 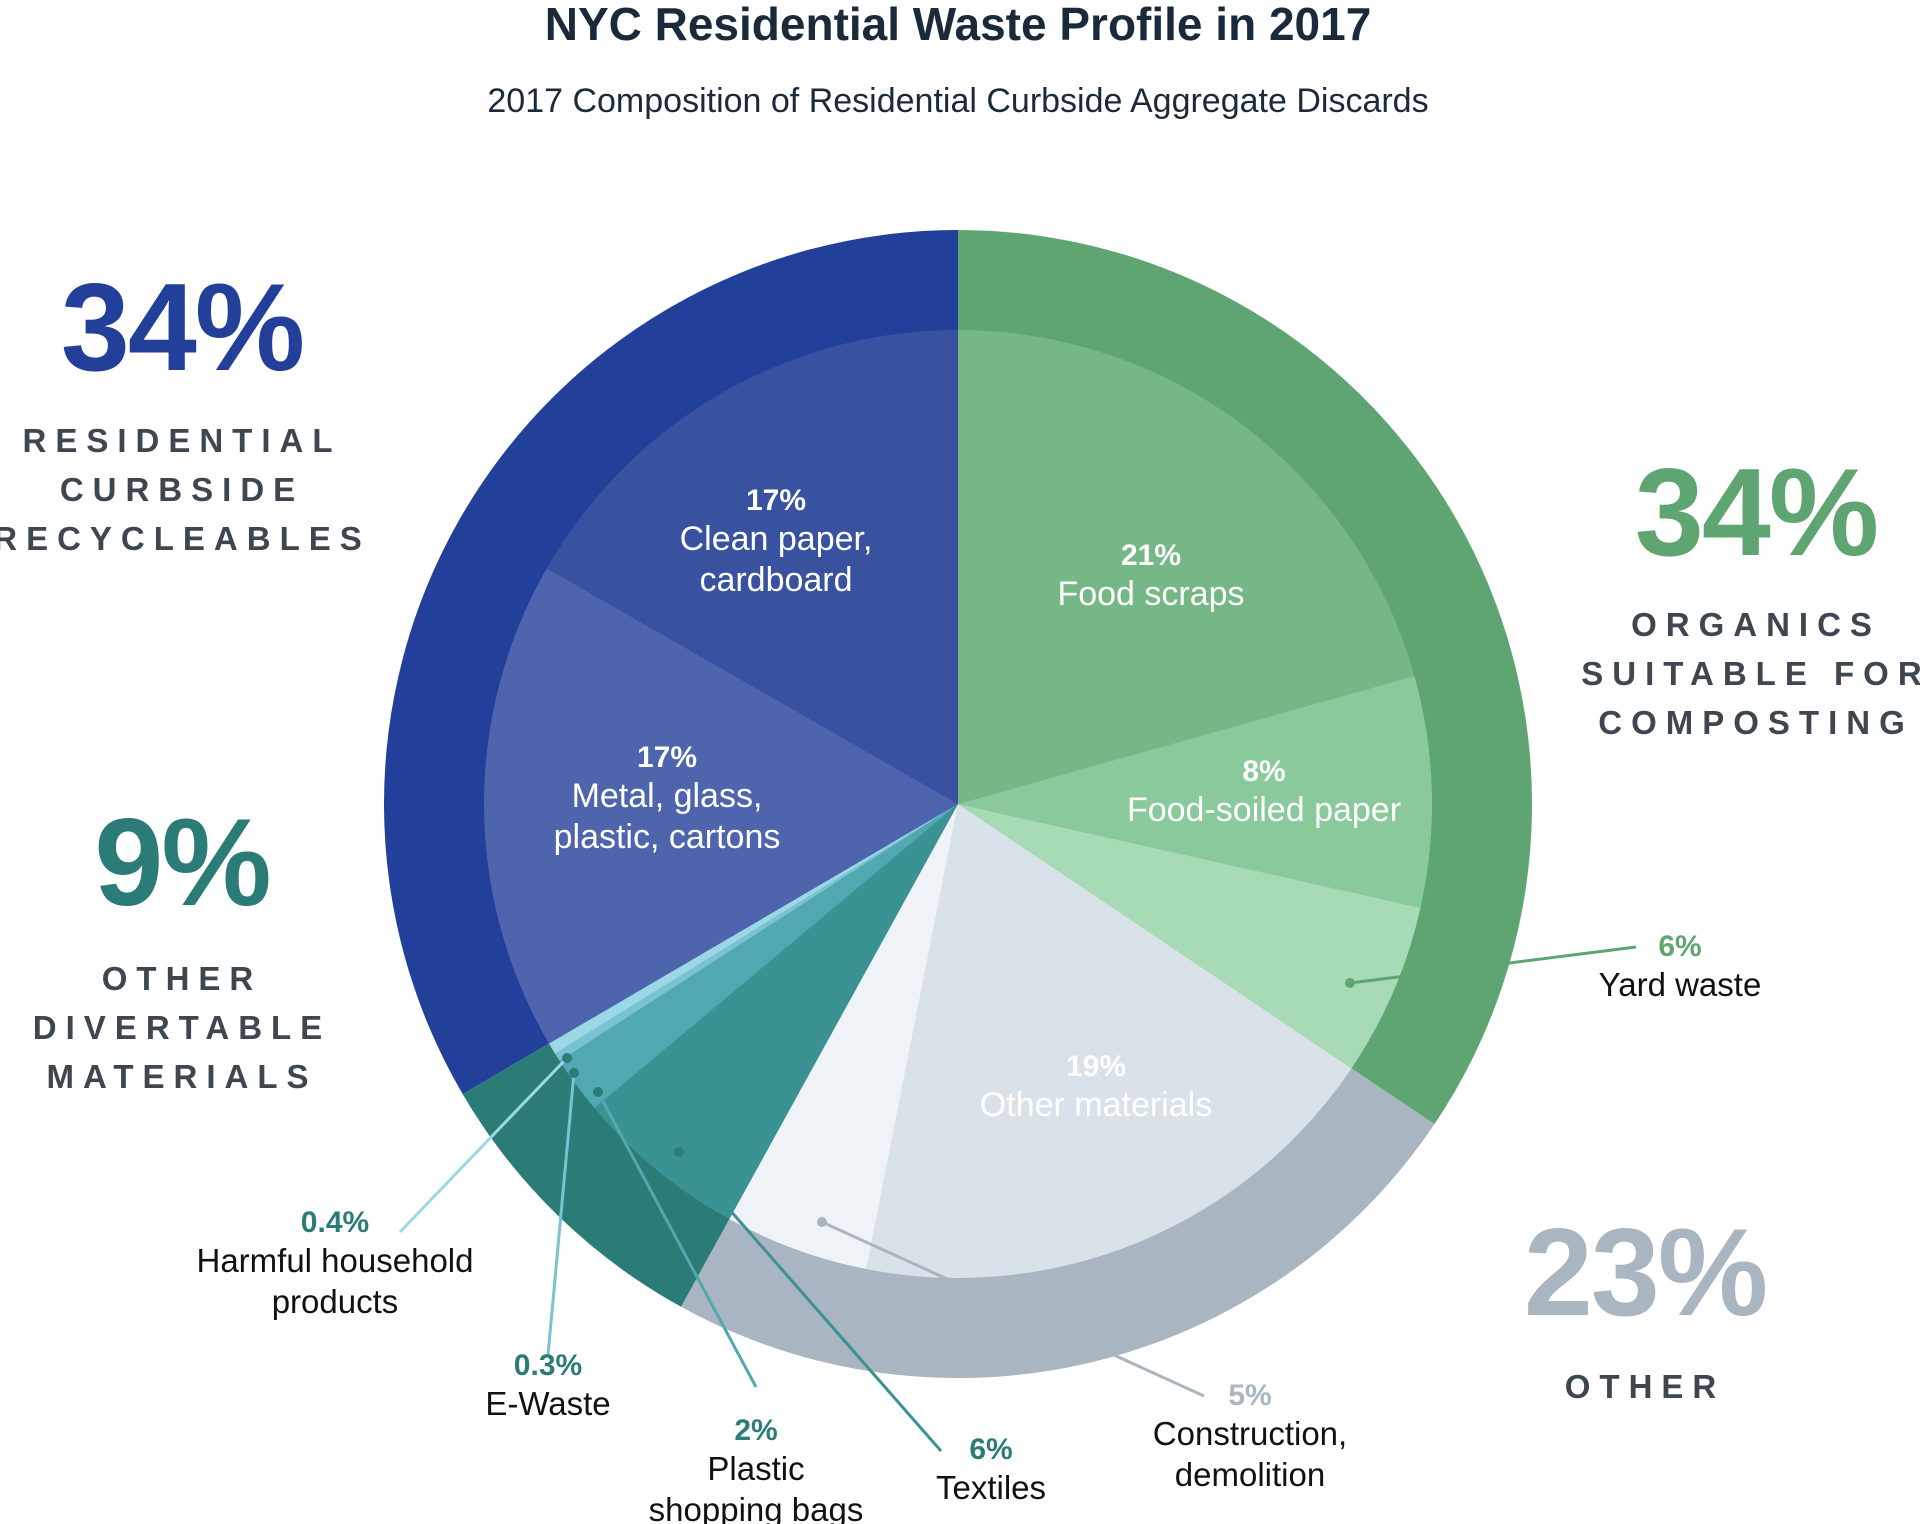 I want to click on slice-construction-demolition, so click(x=843, y=1037).